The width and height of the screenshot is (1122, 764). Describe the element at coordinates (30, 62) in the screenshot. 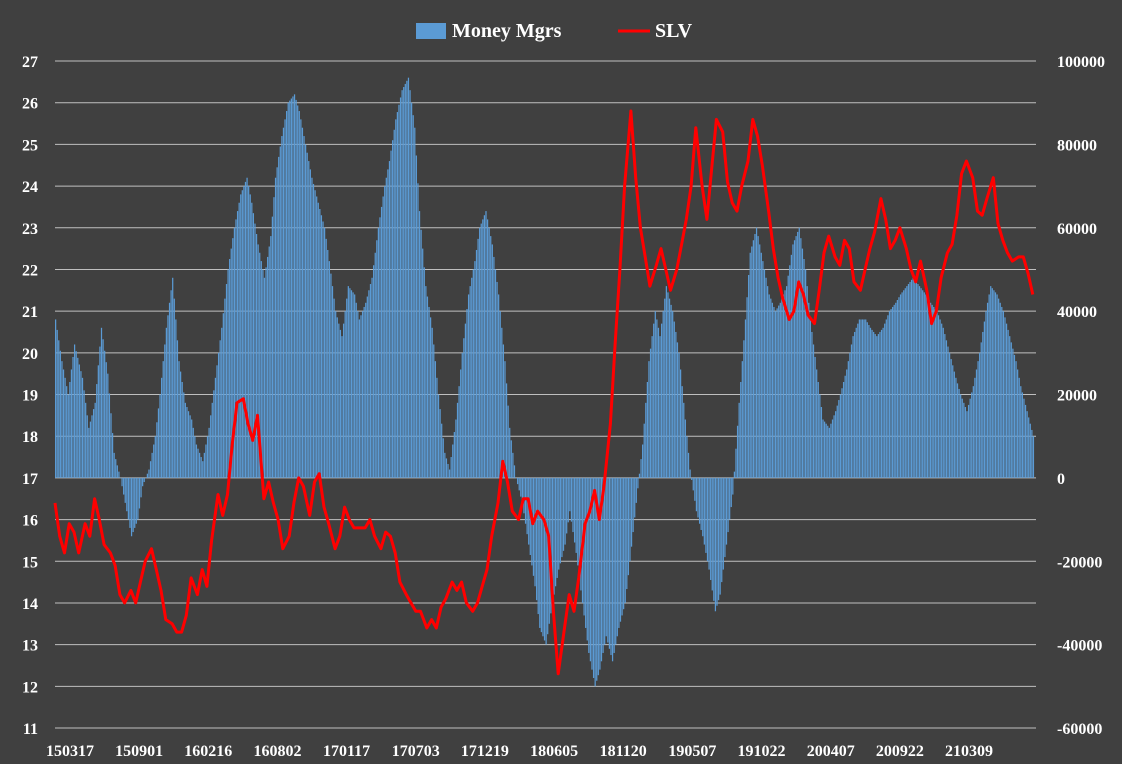

I see `left-tick-label: 27` at that location.